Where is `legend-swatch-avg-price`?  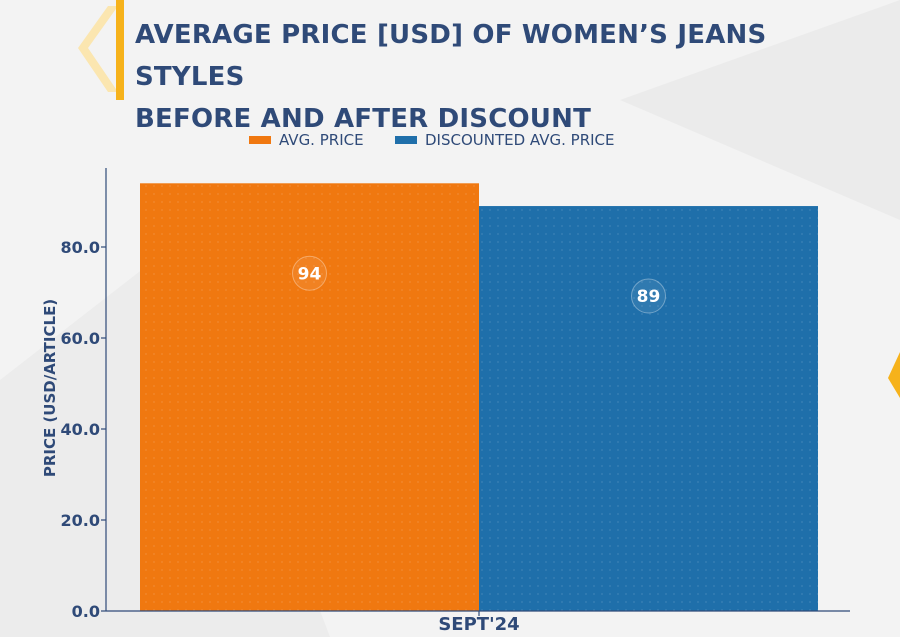 legend-swatch-avg-price is located at coordinates (260, 140).